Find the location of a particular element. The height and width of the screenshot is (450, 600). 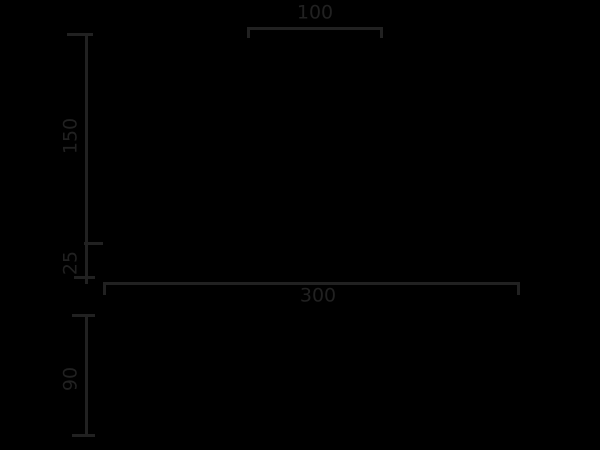

bottom-dimension-cap-top is located at coordinates (83, 315).